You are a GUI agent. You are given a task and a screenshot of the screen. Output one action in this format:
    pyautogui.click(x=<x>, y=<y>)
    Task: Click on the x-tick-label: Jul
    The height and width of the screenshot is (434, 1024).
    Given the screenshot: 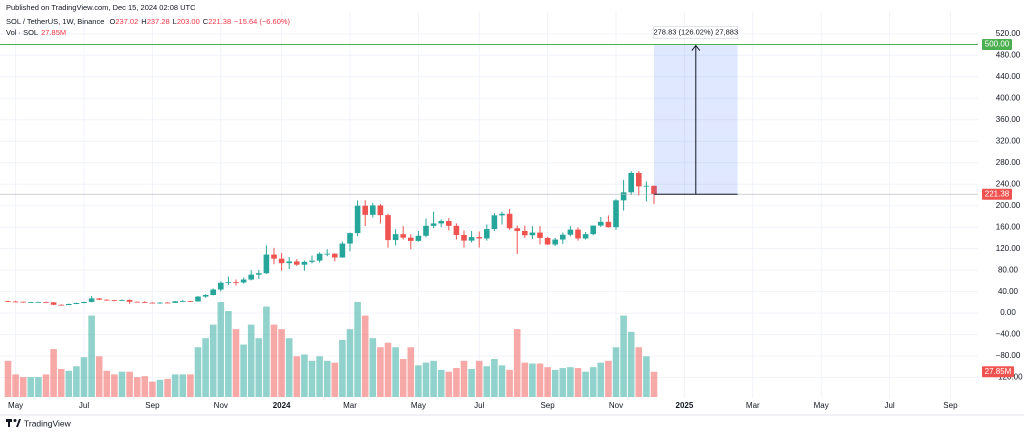 What is the action you would take?
    pyautogui.click(x=889, y=405)
    